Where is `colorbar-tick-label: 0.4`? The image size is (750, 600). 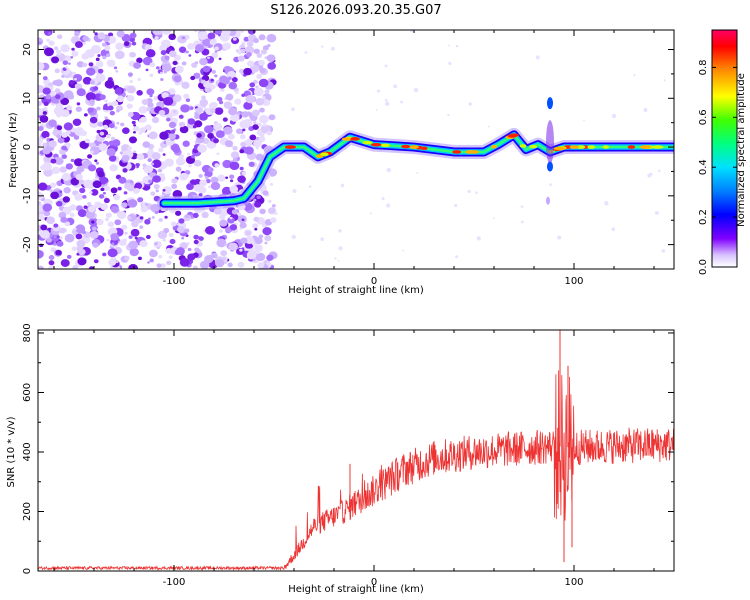 colorbar-tick-label: 0.4 is located at coordinates (703, 167).